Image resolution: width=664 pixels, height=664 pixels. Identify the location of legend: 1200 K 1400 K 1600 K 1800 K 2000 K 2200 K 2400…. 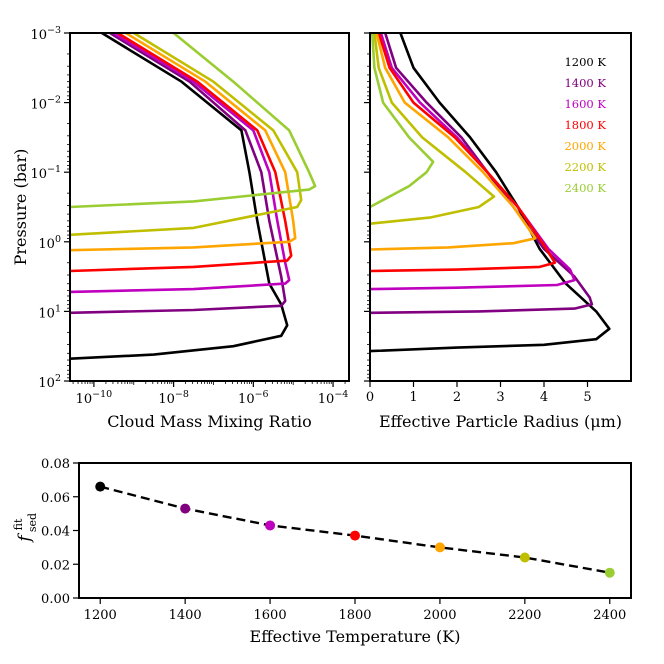
(585, 125).